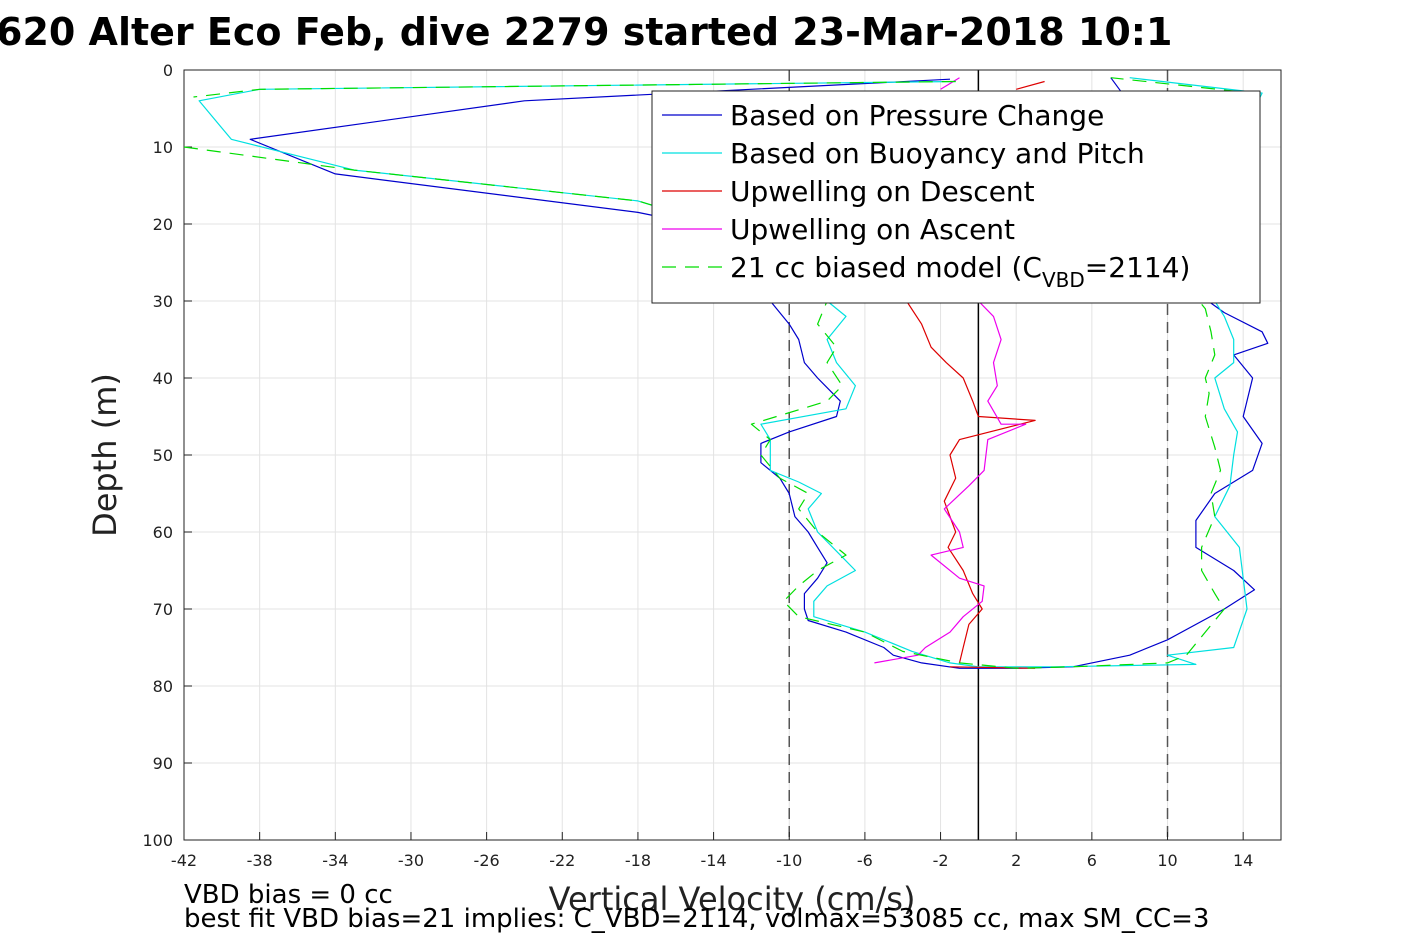  I want to click on x-tick-label: -34, so click(335, 860).